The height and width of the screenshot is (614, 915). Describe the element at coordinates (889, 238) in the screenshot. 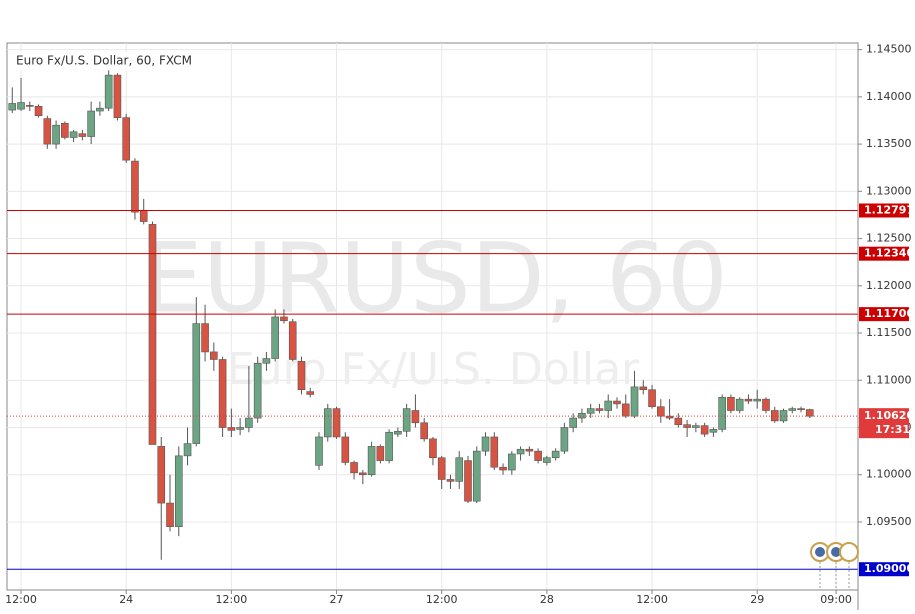

I see `y-tick-label: 1.12500` at that location.